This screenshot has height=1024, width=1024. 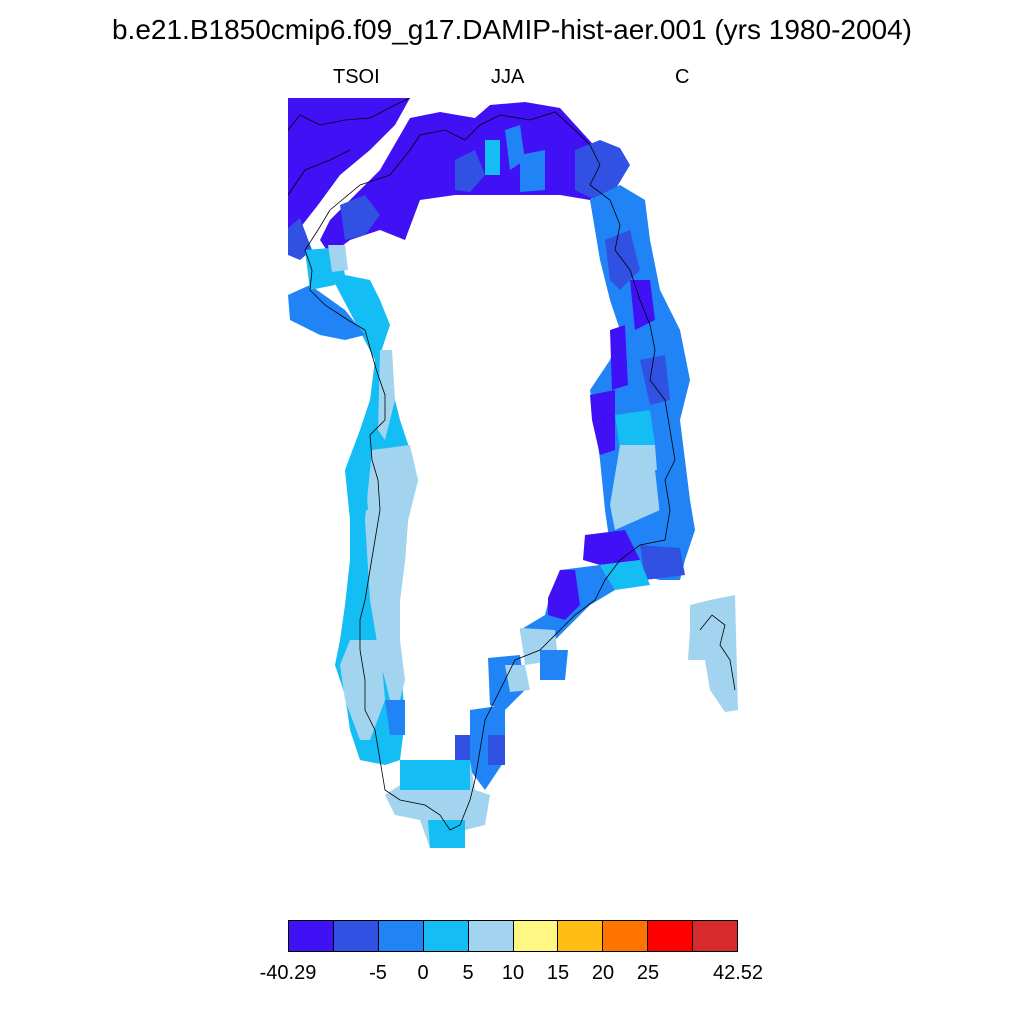 I want to click on colorbar, so click(x=513, y=936).